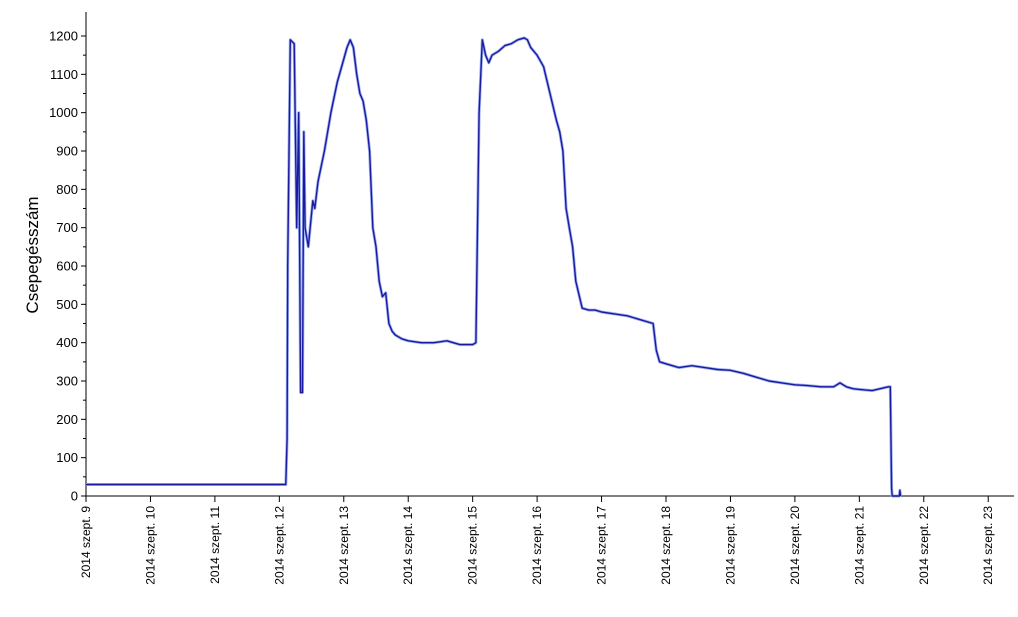  What do you see at coordinates (408, 545) in the screenshot?
I see `x-tick-label: 2014 szept. 14` at bounding box center [408, 545].